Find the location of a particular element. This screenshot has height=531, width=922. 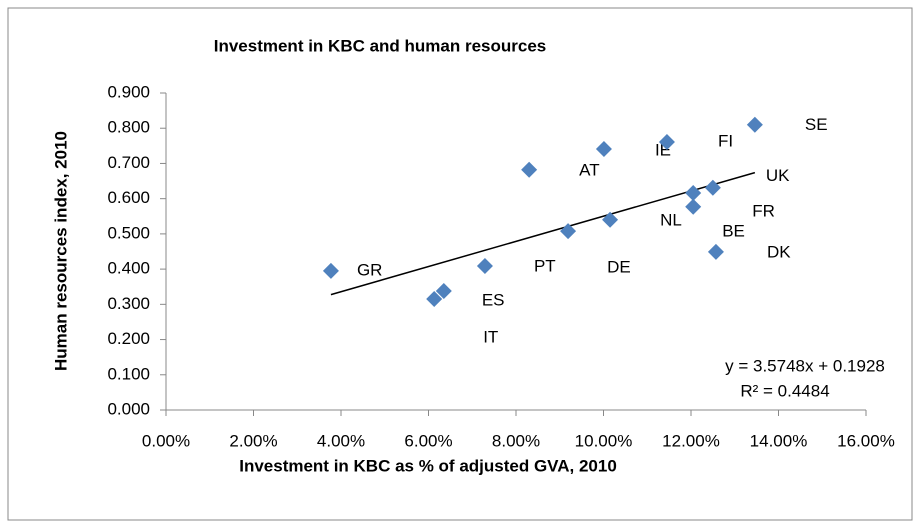

point-label: SE is located at coordinates (816, 124).